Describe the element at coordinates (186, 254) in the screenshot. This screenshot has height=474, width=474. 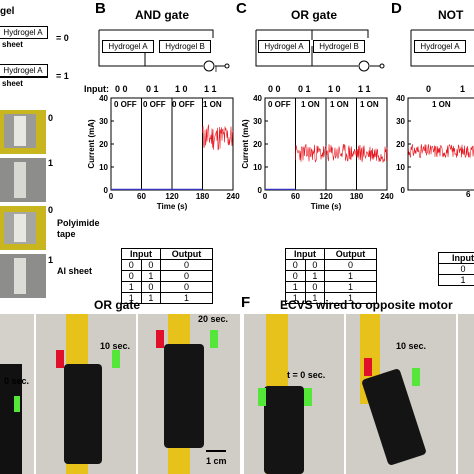
I see `tbl-b-h1: Output` at that location.